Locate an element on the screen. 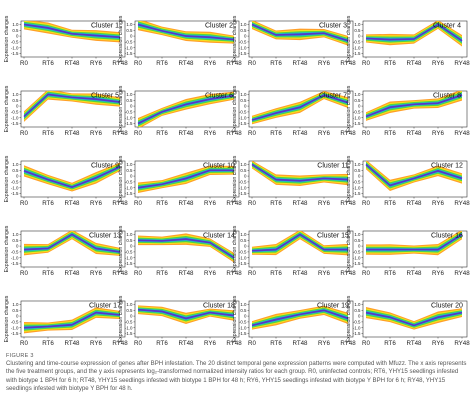  cluster-title: Cluster 13 is located at coordinates (105, 236).